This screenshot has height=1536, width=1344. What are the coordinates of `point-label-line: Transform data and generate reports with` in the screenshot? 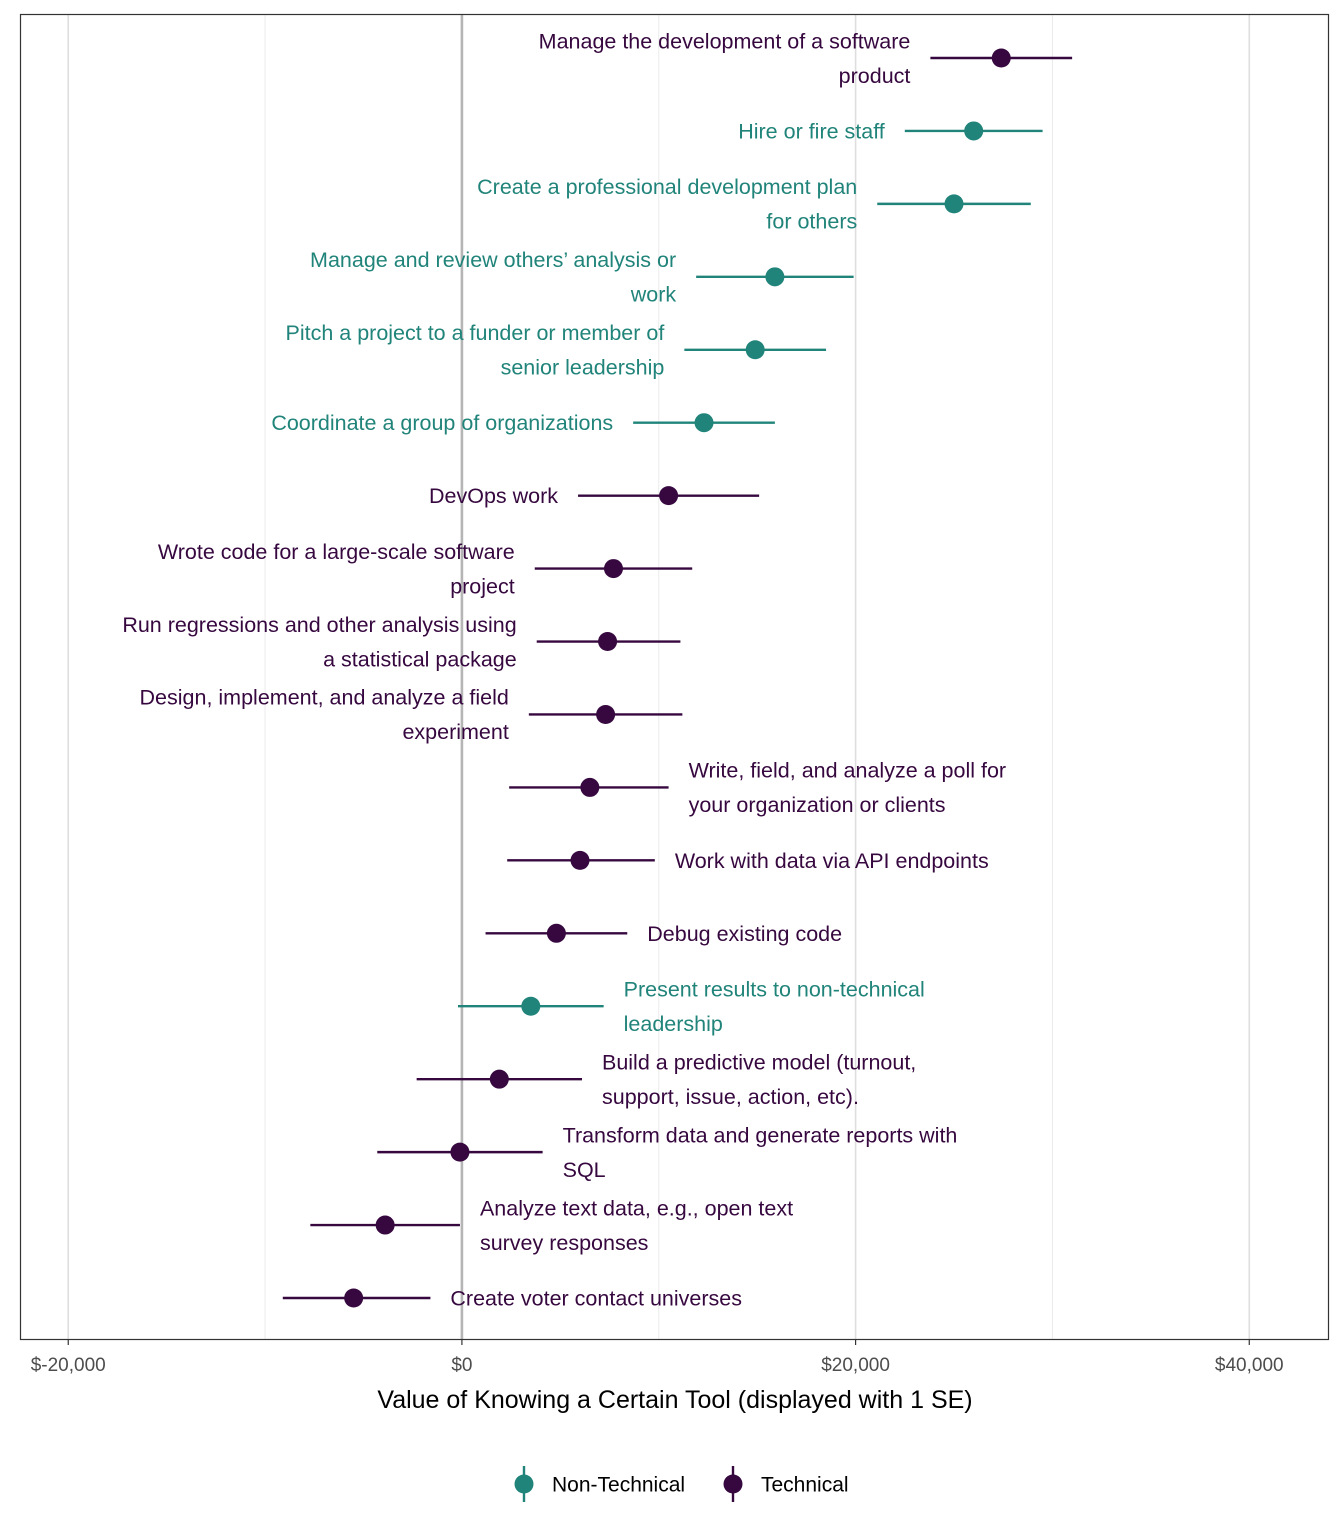 It's located at (760, 1135).